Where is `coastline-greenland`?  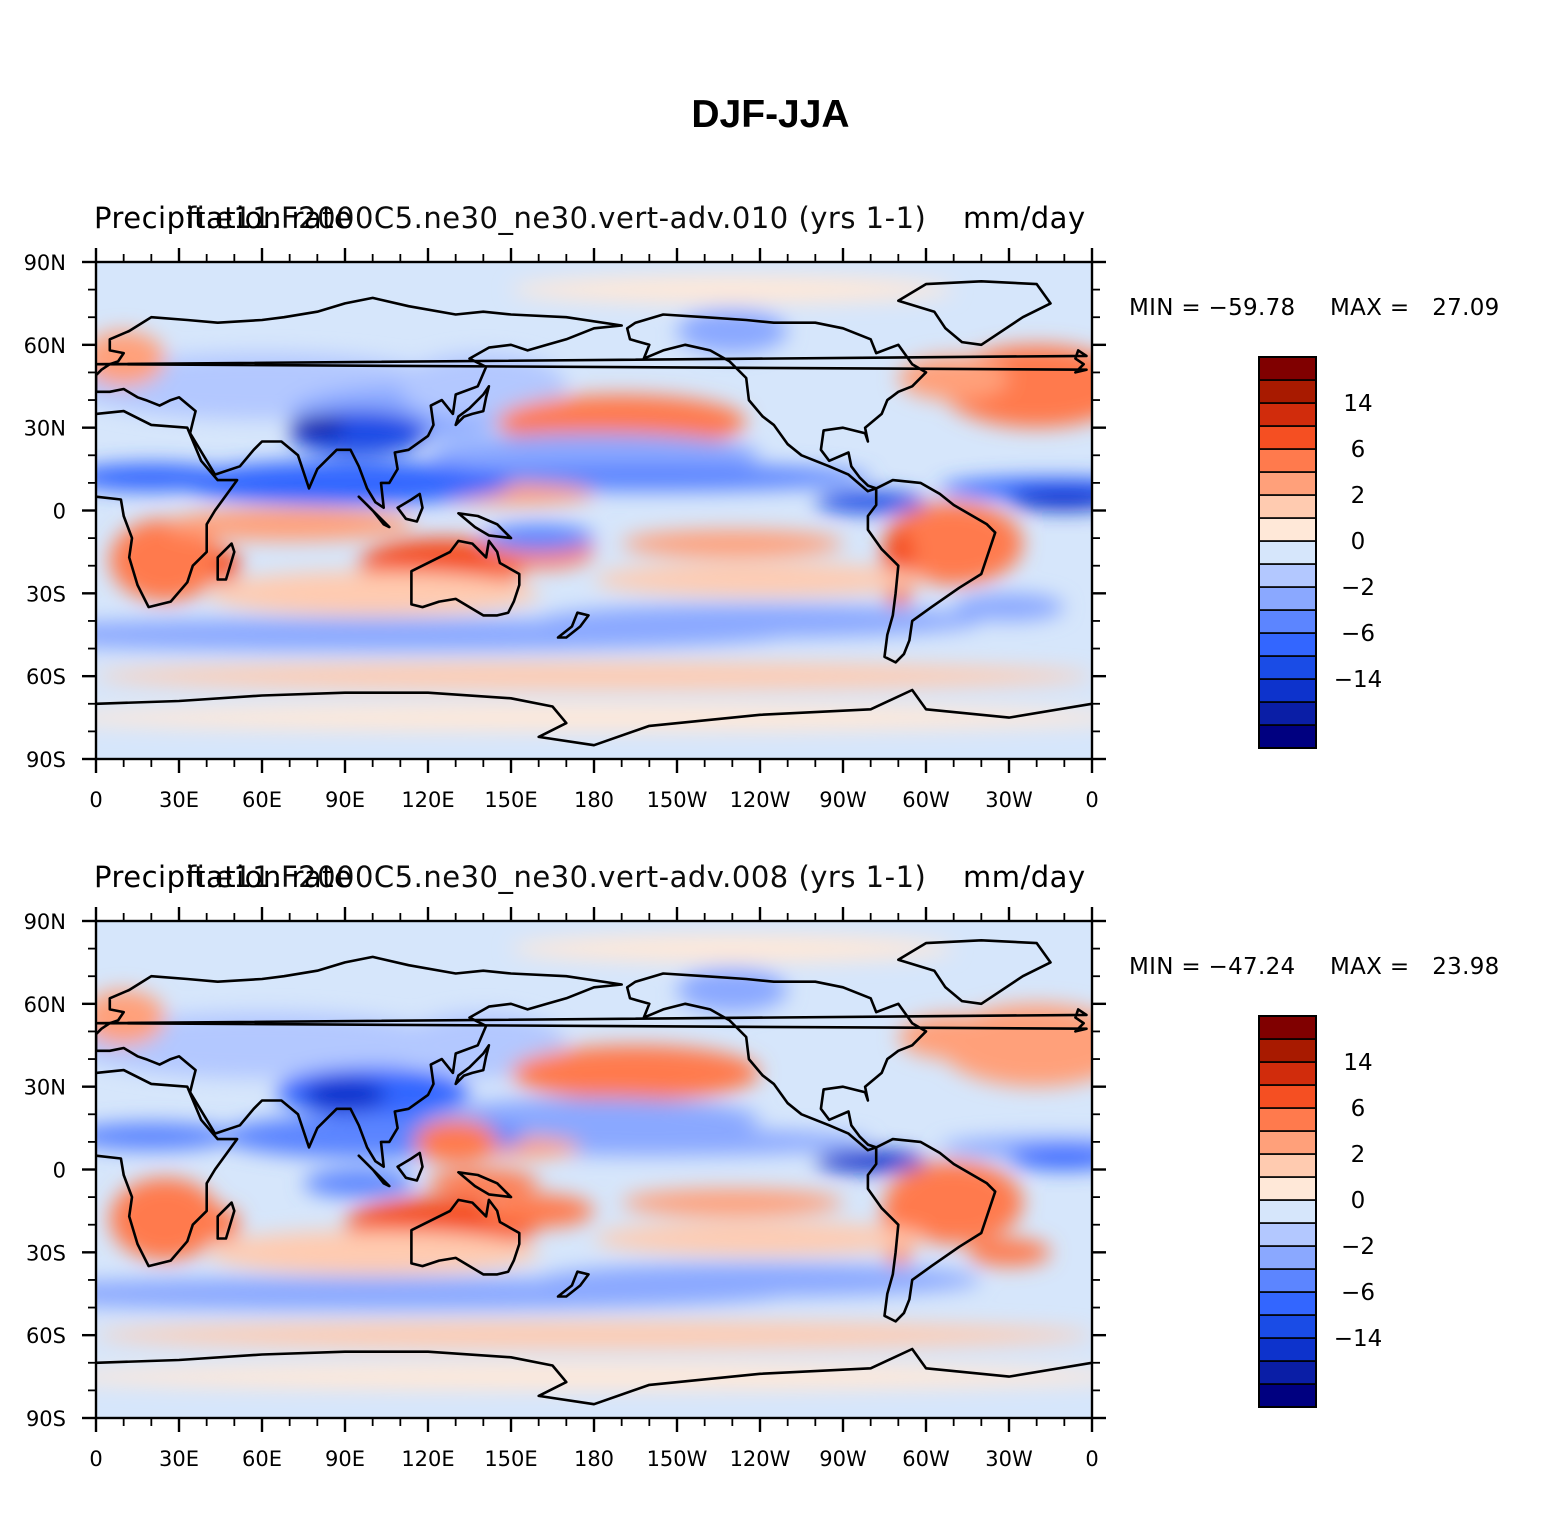
coastline-greenland is located at coordinates (974, 972).